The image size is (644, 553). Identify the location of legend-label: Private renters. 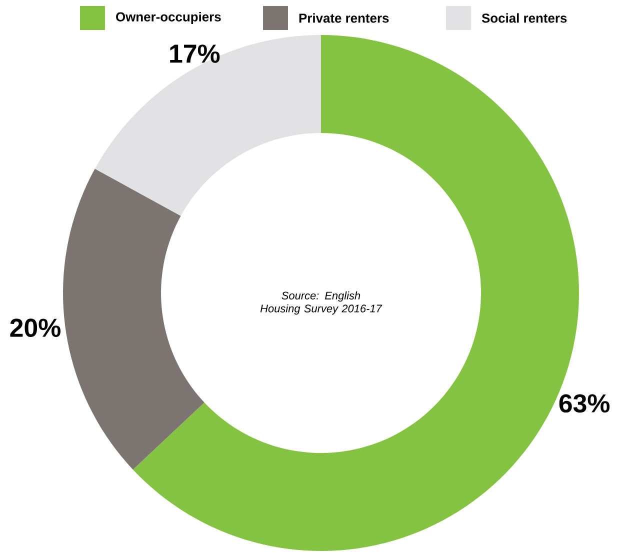
(344, 18).